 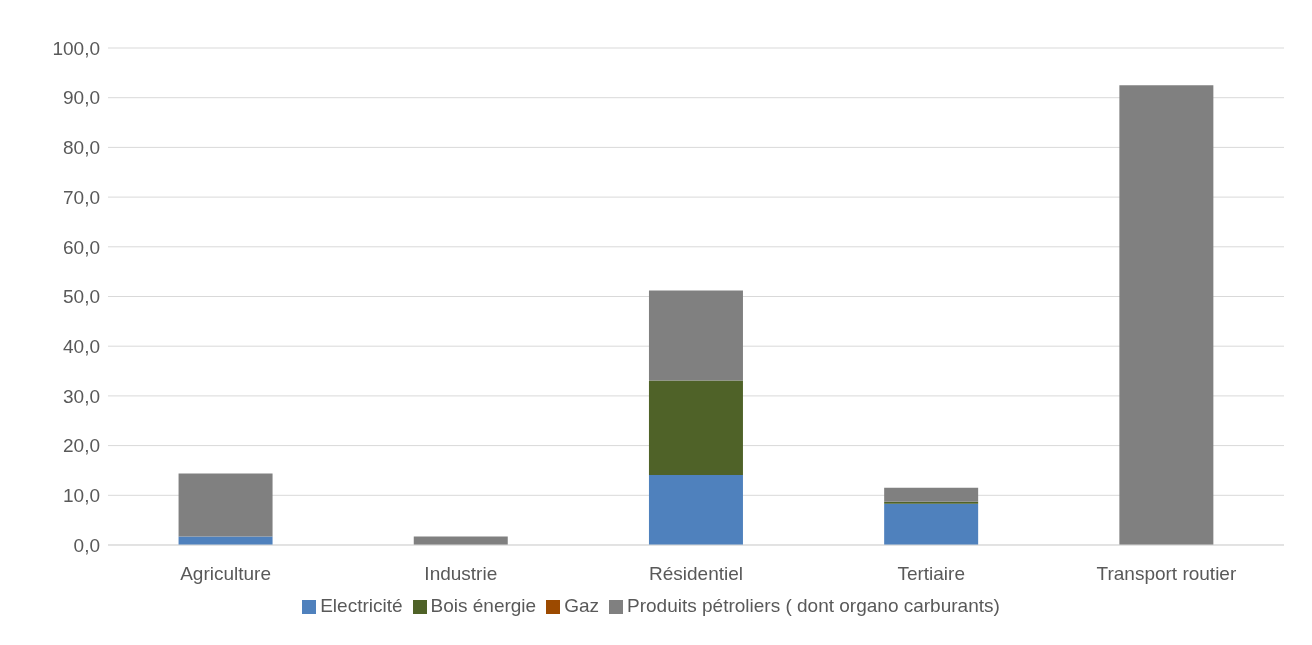 What do you see at coordinates (81, 446) in the screenshot?
I see `y-tick-label: 20,0` at bounding box center [81, 446].